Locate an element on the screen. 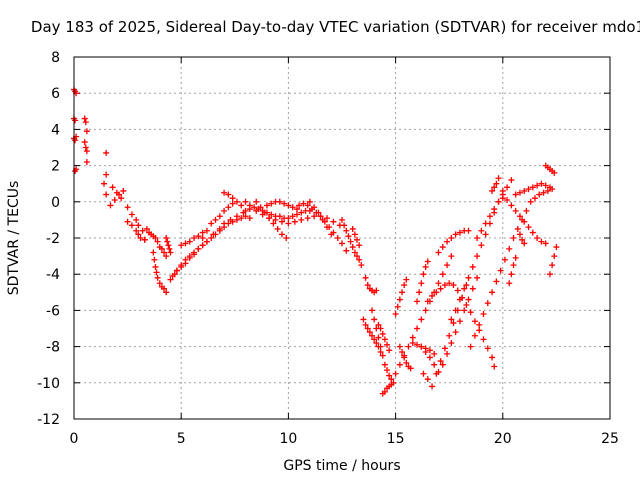  y-tick-label: 6 is located at coordinates (55, 94).